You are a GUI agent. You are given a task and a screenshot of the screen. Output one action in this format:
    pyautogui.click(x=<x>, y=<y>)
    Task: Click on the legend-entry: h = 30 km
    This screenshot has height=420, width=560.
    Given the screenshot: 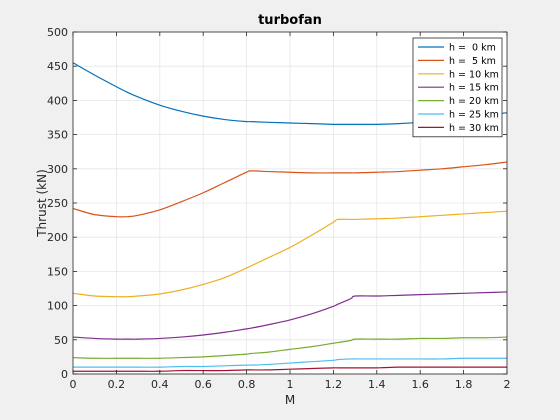 What is the action you would take?
    pyautogui.click(x=474, y=128)
    